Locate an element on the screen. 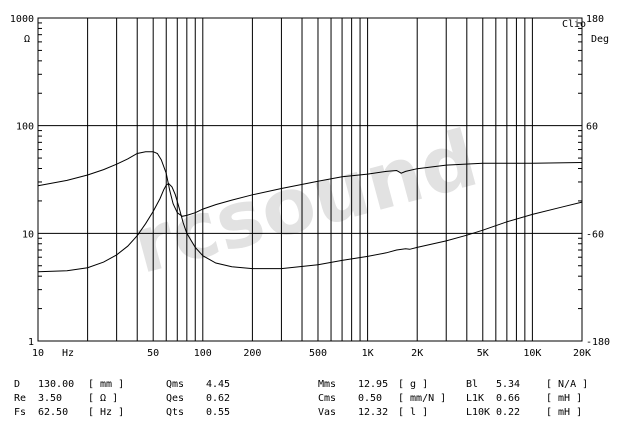 The image size is (620, 430). x-tick-label: 200 is located at coordinates (252, 353).